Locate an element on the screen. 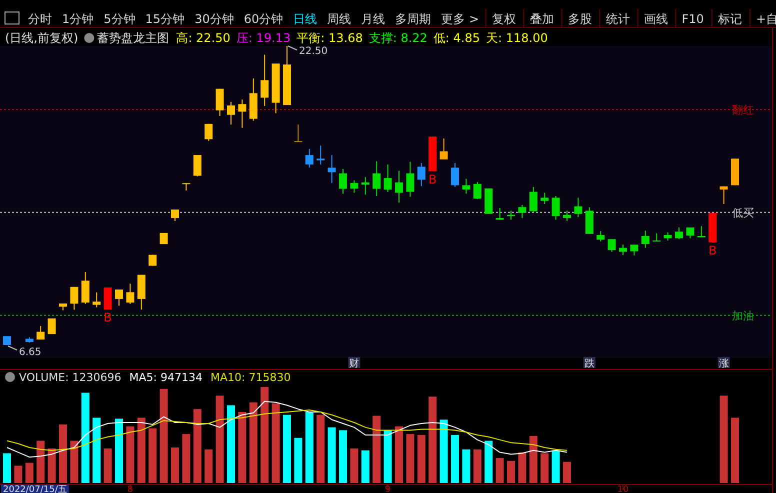 This screenshot has width=776, height=493. x-tick-label: 跌 is located at coordinates (589, 364).